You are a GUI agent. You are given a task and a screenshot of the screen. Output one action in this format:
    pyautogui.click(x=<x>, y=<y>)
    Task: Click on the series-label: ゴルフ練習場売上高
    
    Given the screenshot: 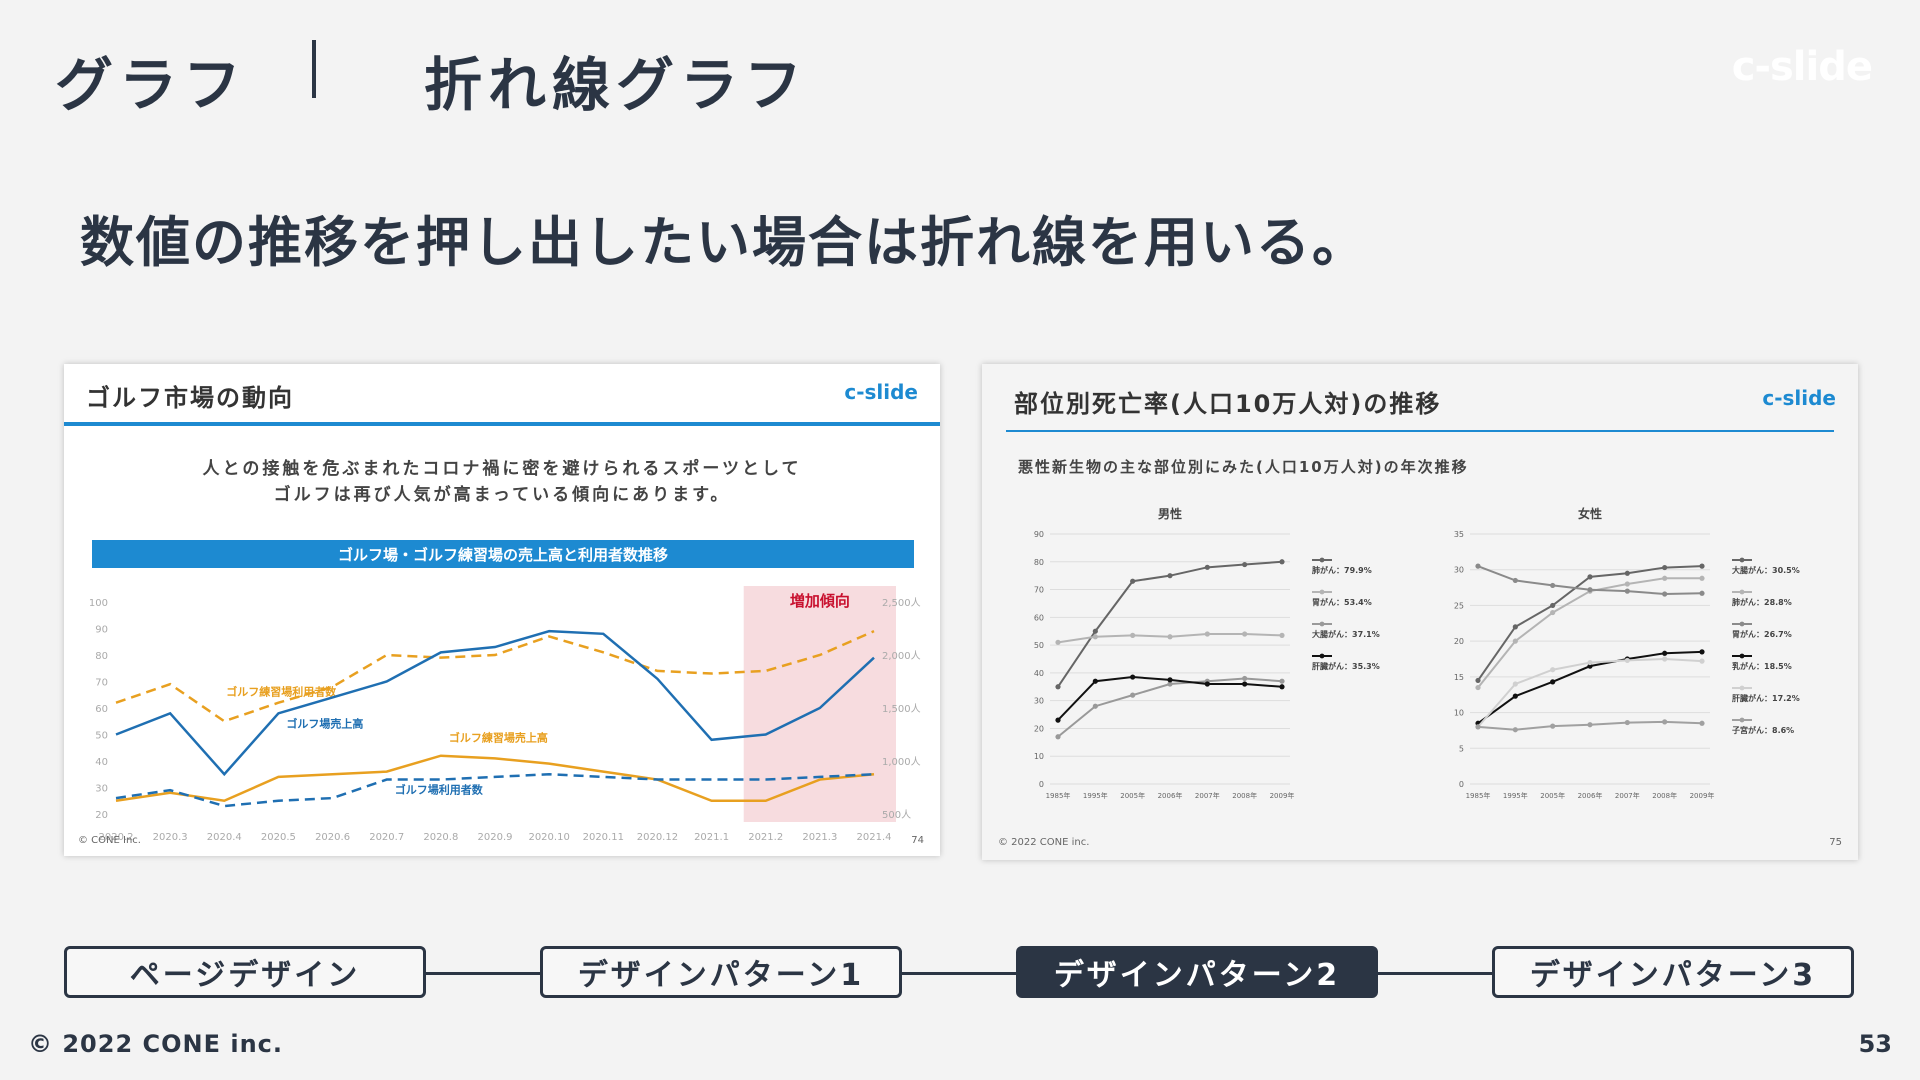 What is the action you would take?
    pyautogui.click(x=498, y=738)
    